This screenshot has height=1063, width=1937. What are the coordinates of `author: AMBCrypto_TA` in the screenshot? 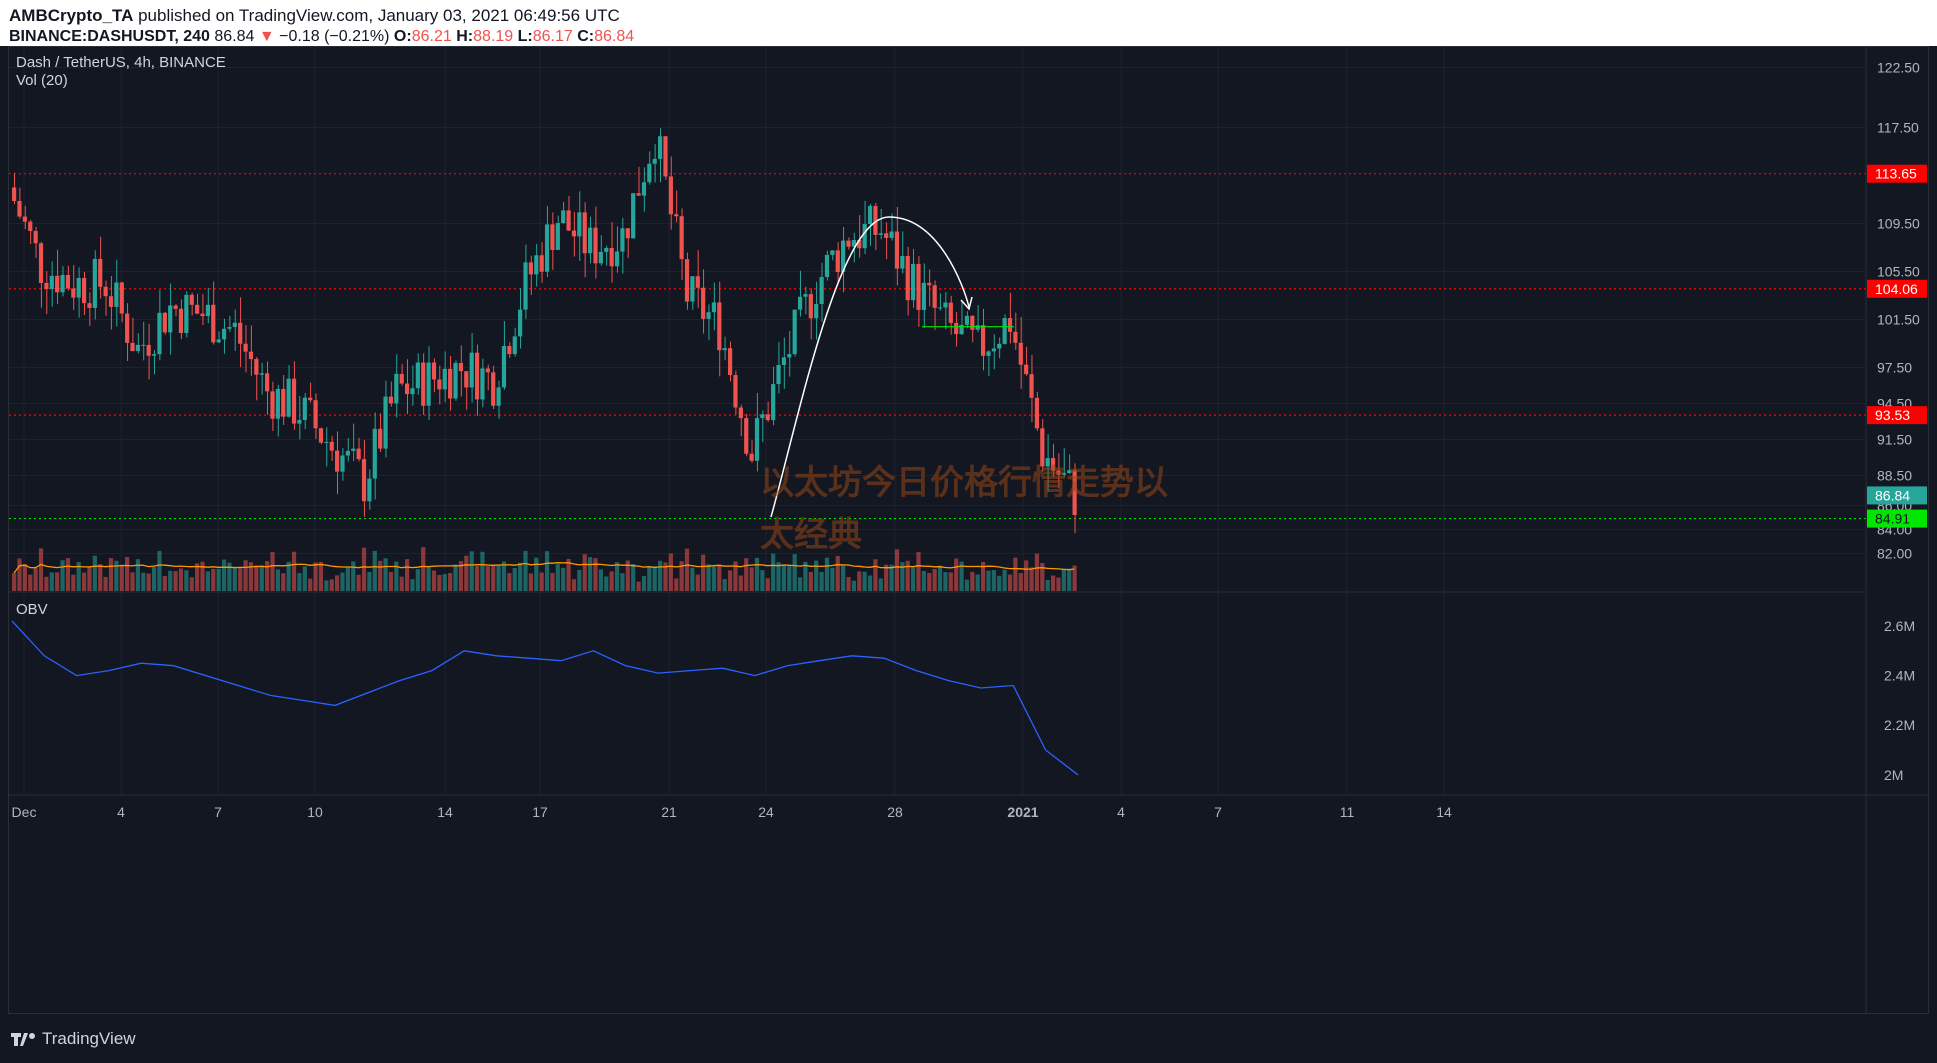 It's located at (71, 15).